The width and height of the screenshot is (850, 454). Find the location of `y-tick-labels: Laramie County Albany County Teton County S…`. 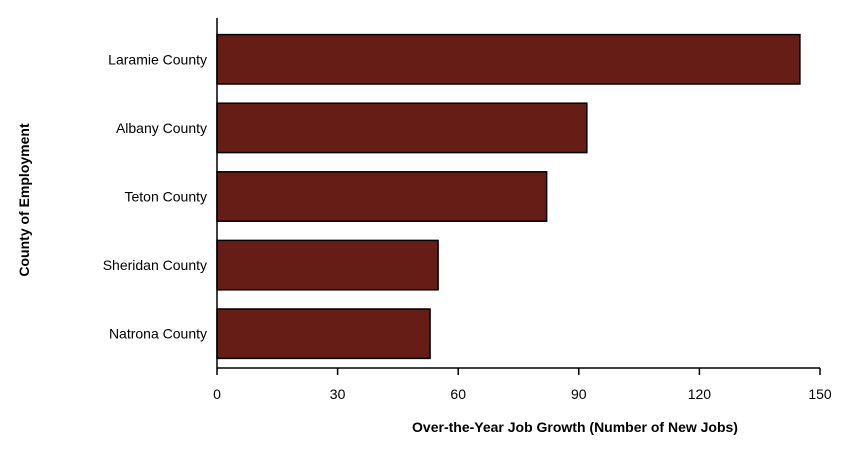

y-tick-labels: Laramie County Albany County Teton County S… is located at coordinates (155, 196).